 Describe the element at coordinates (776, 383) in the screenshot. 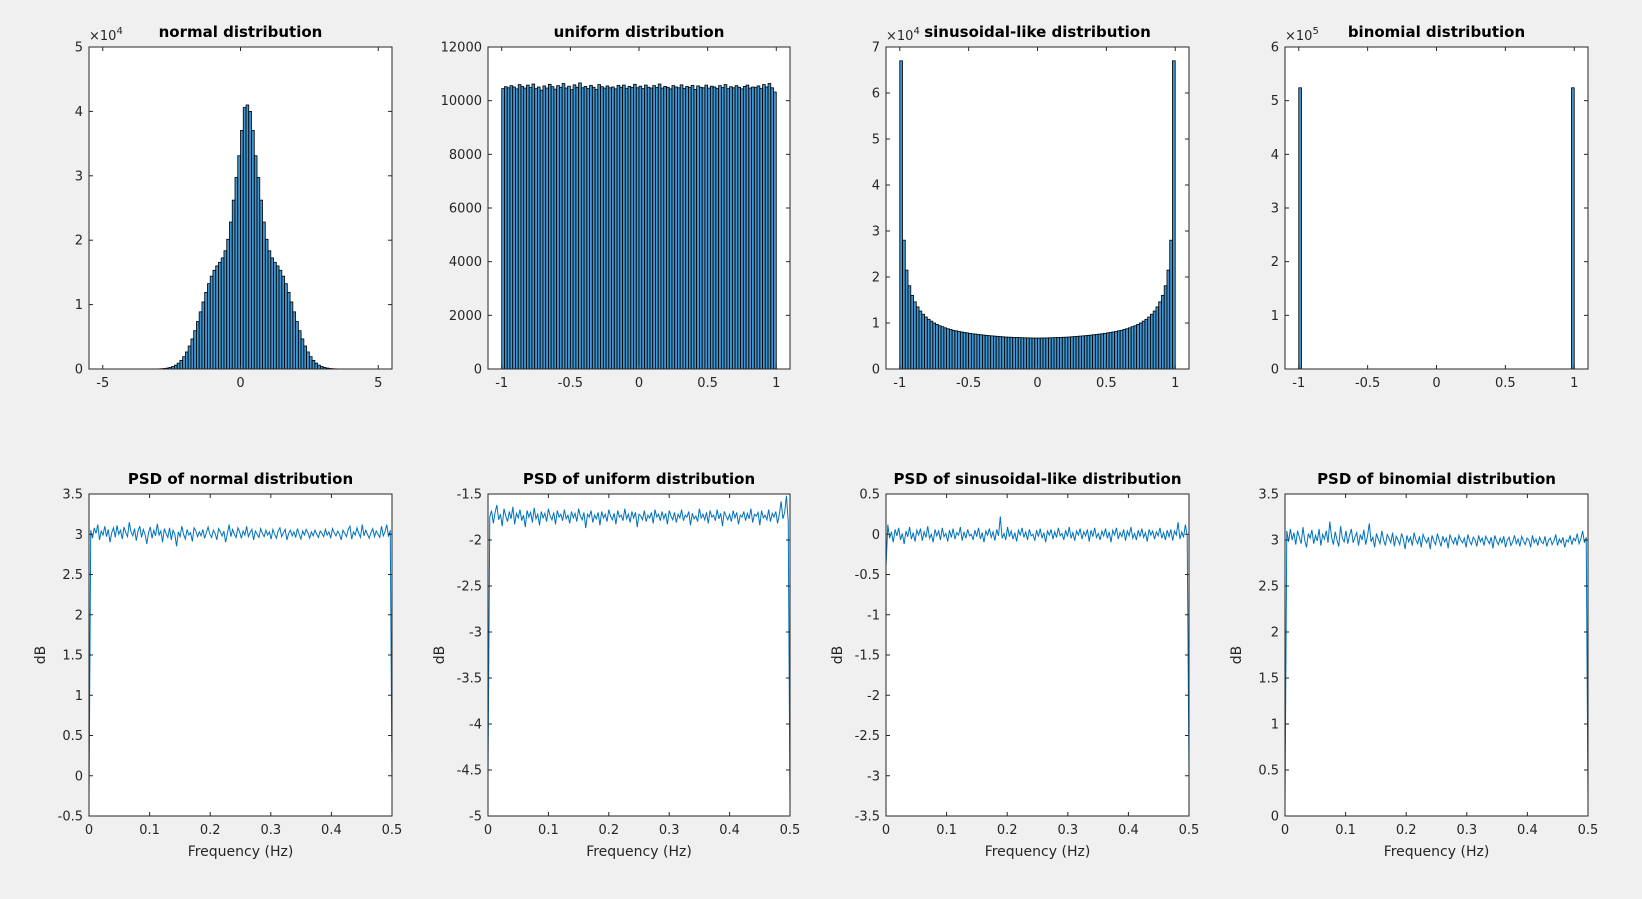

I see `x-tick-label: 1` at that location.